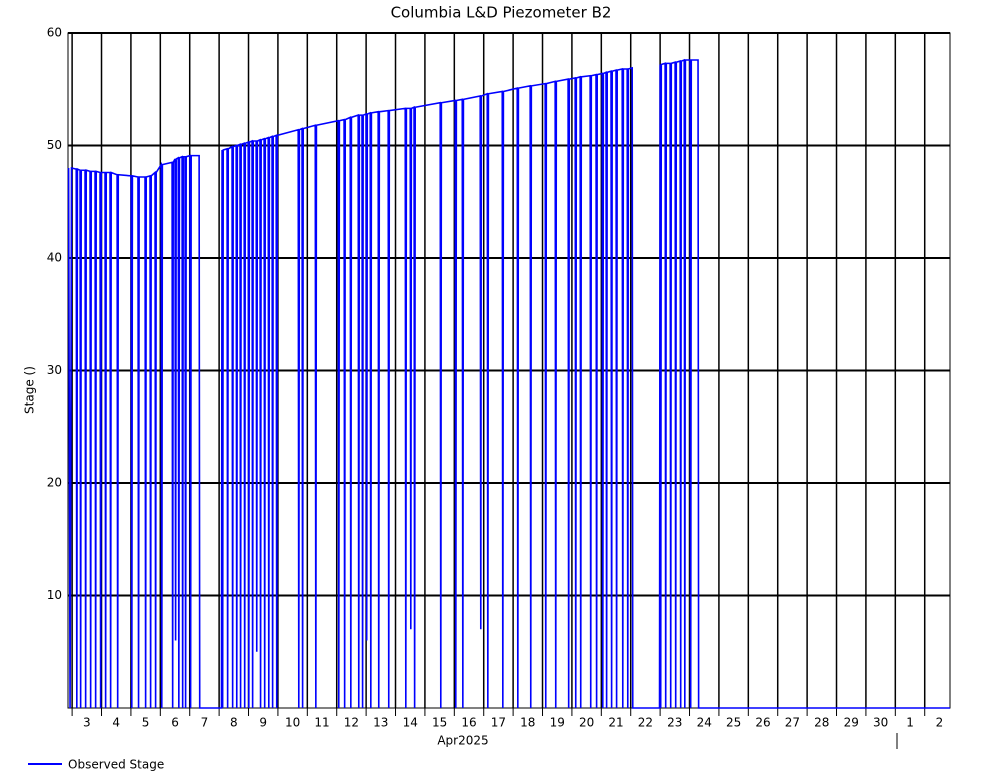  I want to click on x-tick-label: 5, so click(146, 723).